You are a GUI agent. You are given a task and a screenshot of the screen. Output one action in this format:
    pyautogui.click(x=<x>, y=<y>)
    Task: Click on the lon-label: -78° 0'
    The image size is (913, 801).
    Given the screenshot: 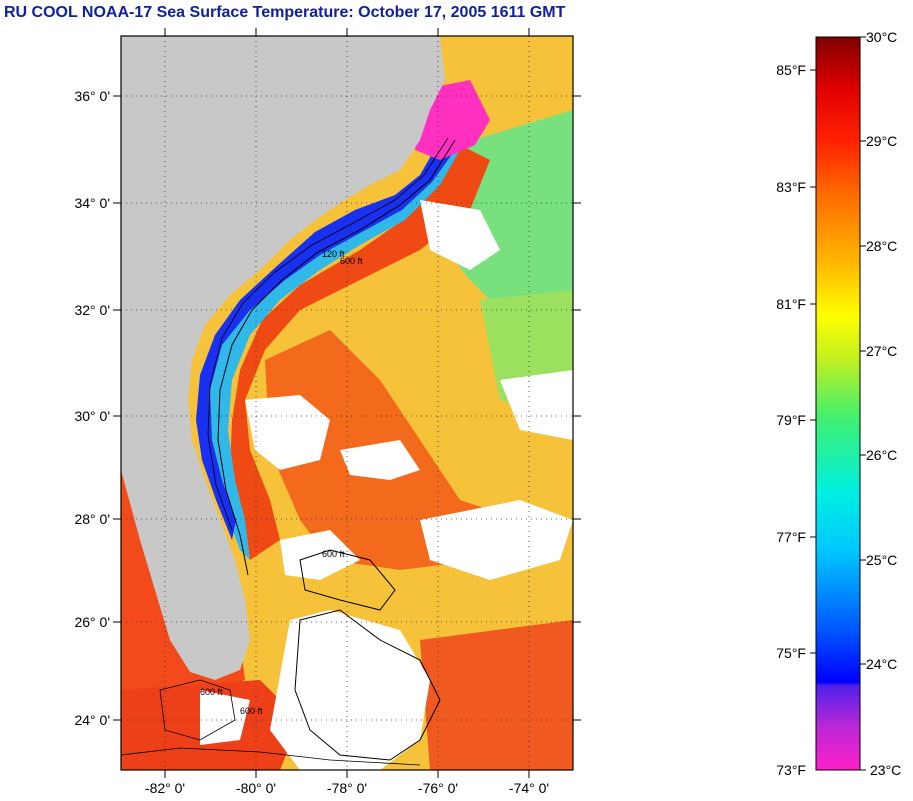 What is the action you would take?
    pyautogui.click(x=347, y=788)
    